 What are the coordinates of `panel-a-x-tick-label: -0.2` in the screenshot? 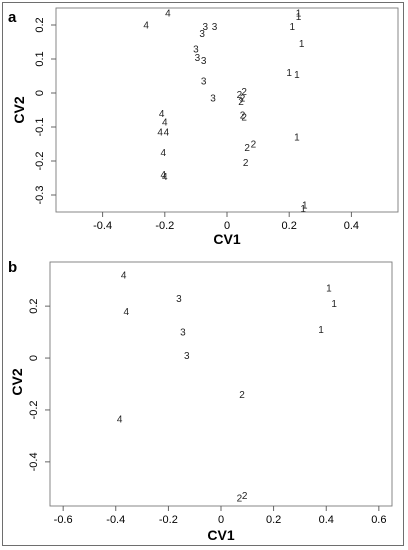 It's located at (164, 226).